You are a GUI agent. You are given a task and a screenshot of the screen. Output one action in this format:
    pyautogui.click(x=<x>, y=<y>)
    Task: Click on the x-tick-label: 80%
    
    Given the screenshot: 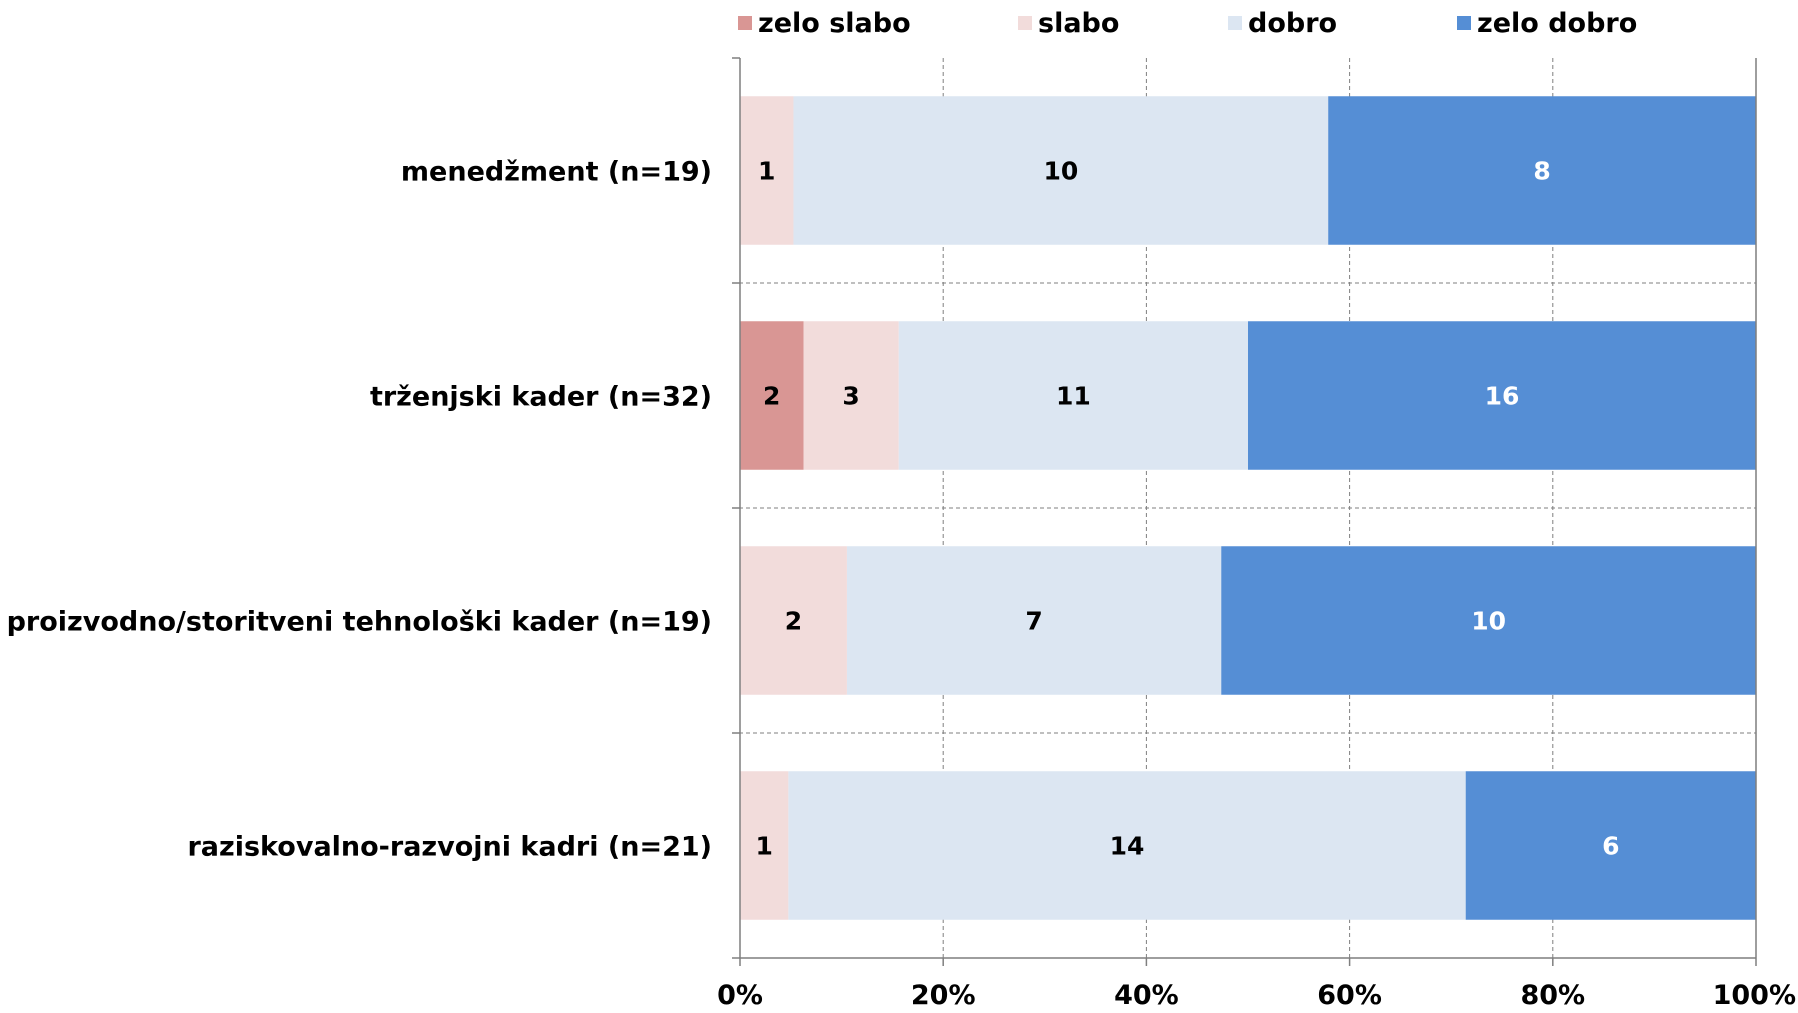 What is the action you would take?
    pyautogui.click(x=1552, y=994)
    